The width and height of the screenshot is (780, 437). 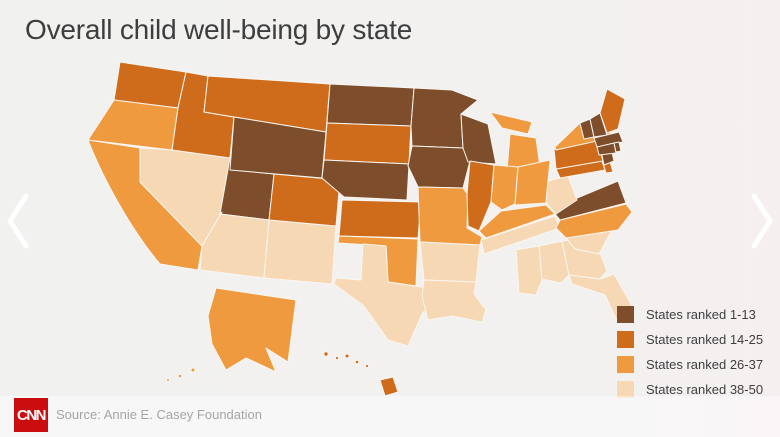 What do you see at coordinates (361, 374) in the screenshot?
I see `hawaii` at bounding box center [361, 374].